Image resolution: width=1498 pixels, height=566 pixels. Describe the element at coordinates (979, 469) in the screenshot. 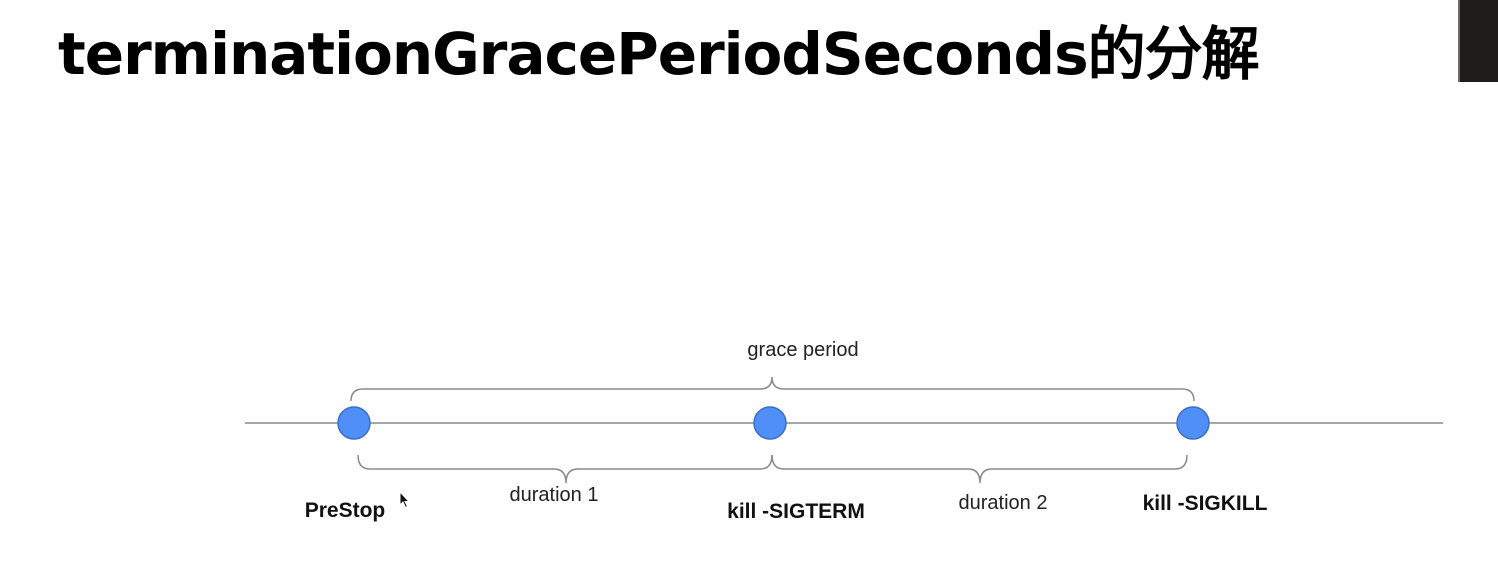

I see `duration-2-brace` at that location.